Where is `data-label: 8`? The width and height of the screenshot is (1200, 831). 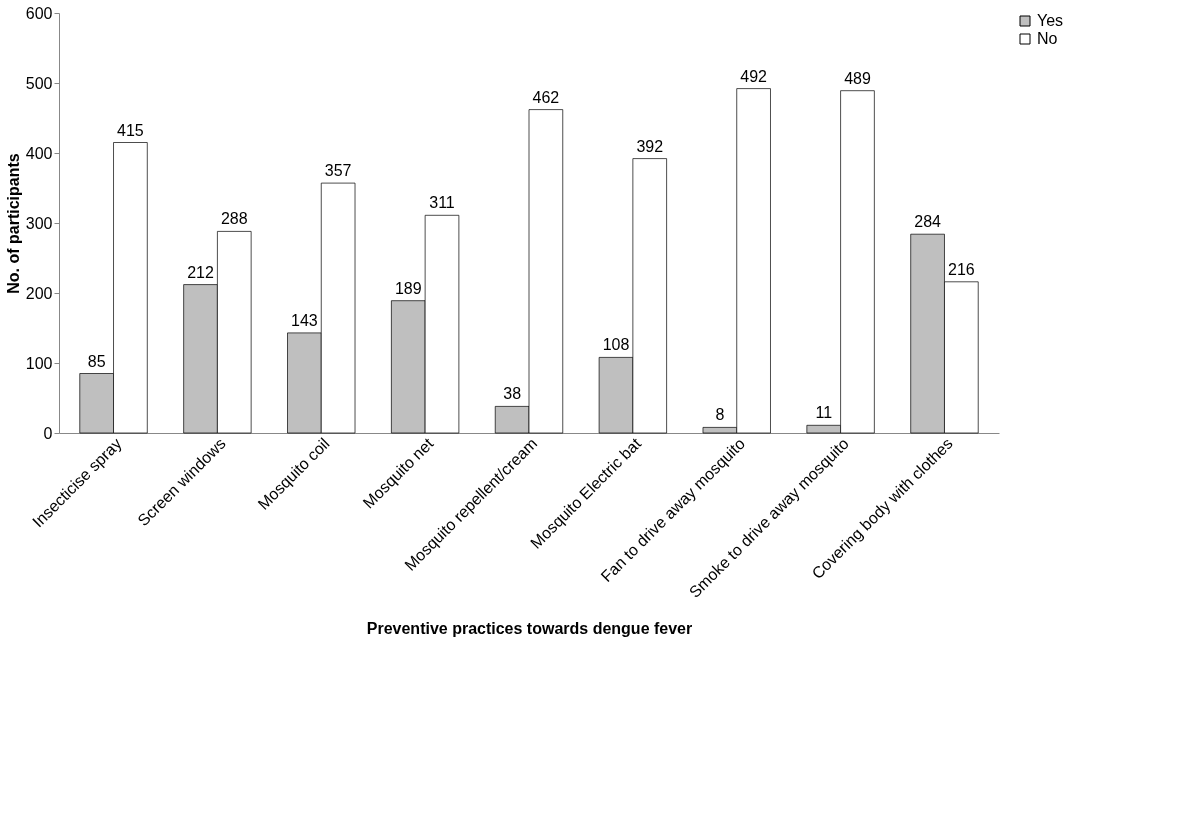
data-label: 8 is located at coordinates (720, 415).